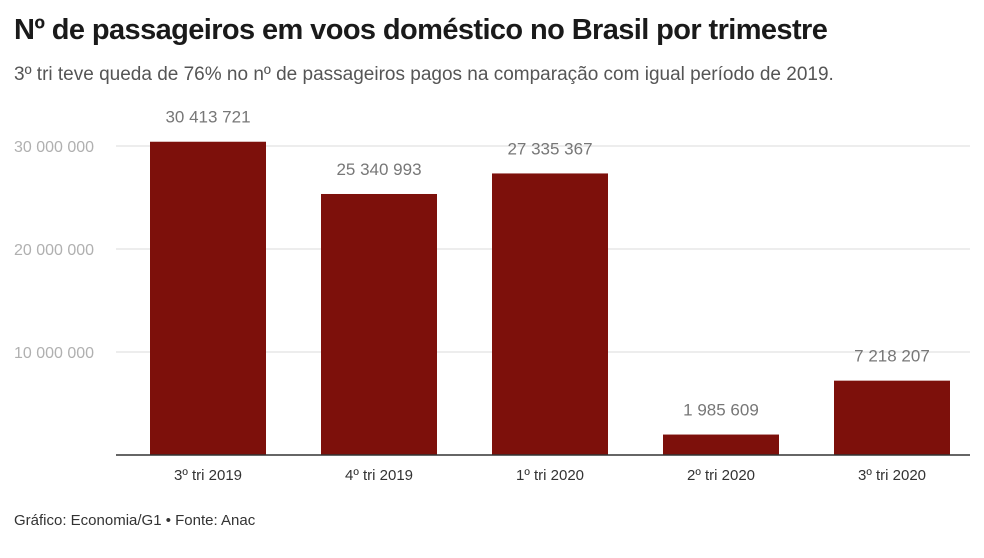  What do you see at coordinates (379, 475) in the screenshot?
I see `category-label: 4º tri 2019` at bounding box center [379, 475].